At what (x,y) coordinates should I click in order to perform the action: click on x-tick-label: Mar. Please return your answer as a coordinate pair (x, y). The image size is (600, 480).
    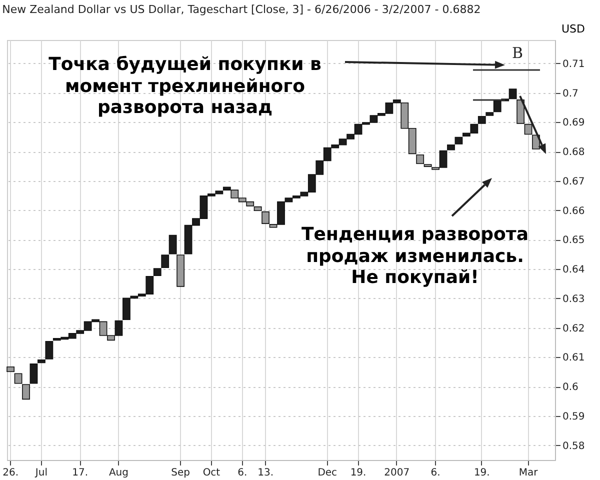
    Looking at the image, I should click on (528, 473).